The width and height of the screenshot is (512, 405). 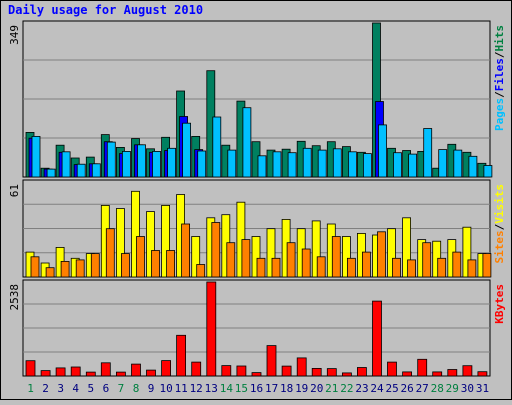 What do you see at coordinates (105, 10) in the screenshot?
I see `chart-title: Daily usage for August 2010` at bounding box center [105, 10].